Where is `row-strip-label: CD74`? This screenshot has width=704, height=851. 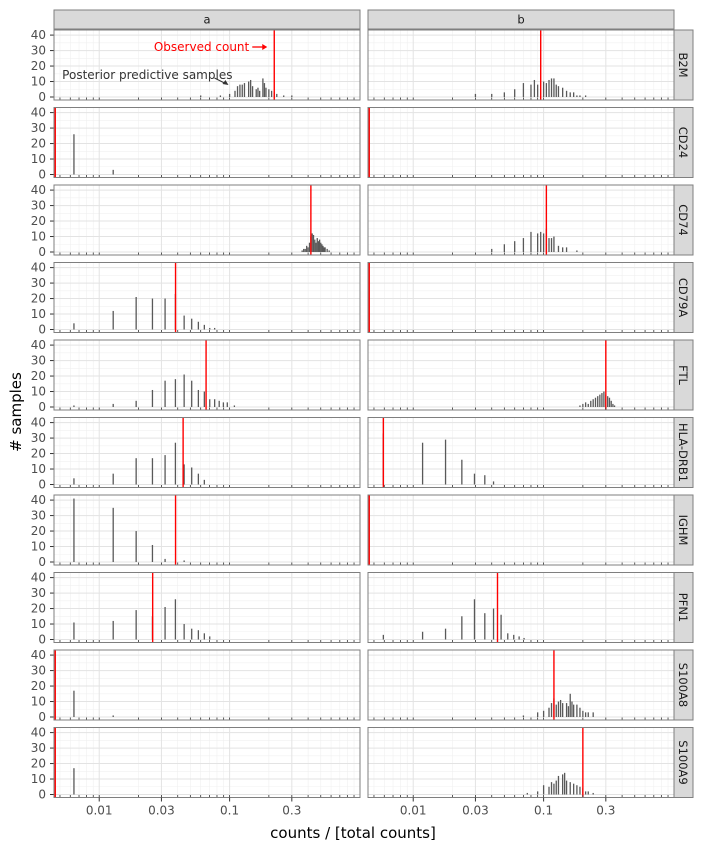
row-strip-label: CD74 is located at coordinates (683, 220).